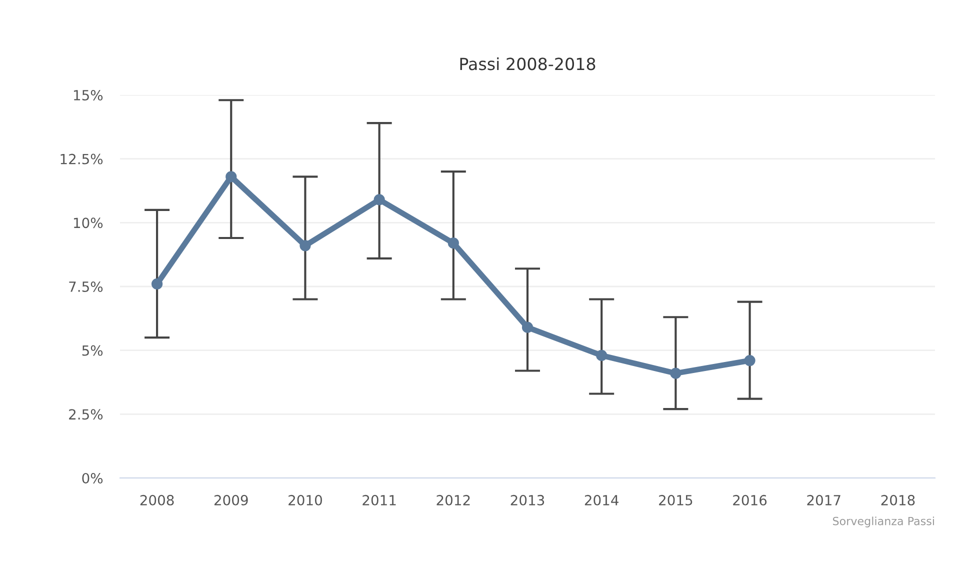  I want to click on x-tick-label: 2013, so click(527, 500).